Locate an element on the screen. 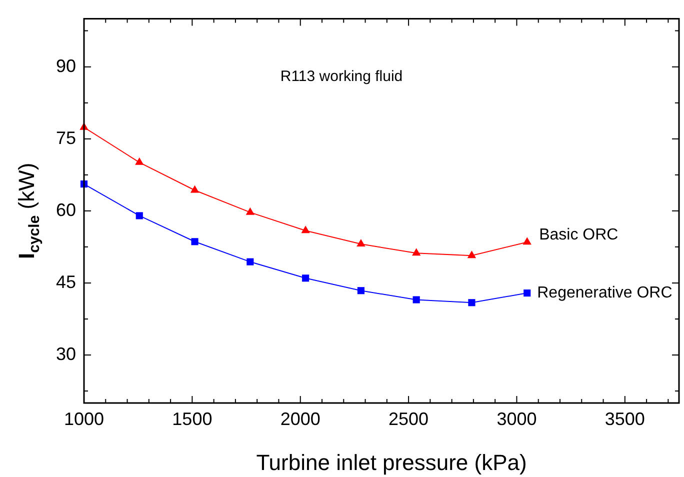 The height and width of the screenshot is (477, 684). x-tick-label: 1000 is located at coordinates (84, 418).